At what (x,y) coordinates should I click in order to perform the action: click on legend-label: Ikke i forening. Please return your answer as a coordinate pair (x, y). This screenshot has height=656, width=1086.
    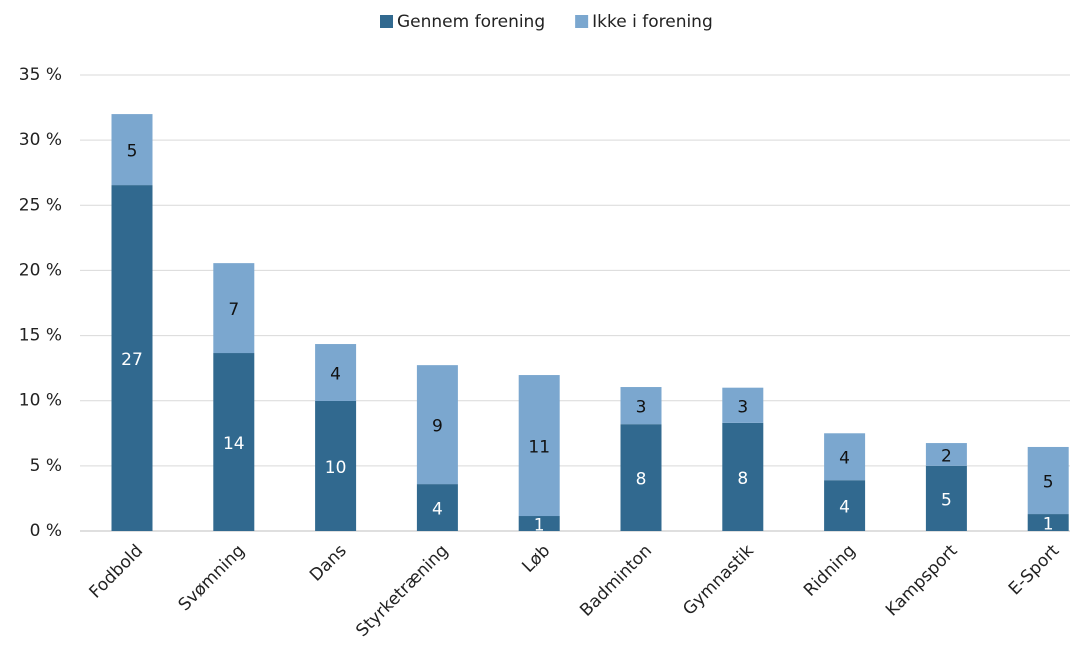
    Looking at the image, I should click on (652, 22).